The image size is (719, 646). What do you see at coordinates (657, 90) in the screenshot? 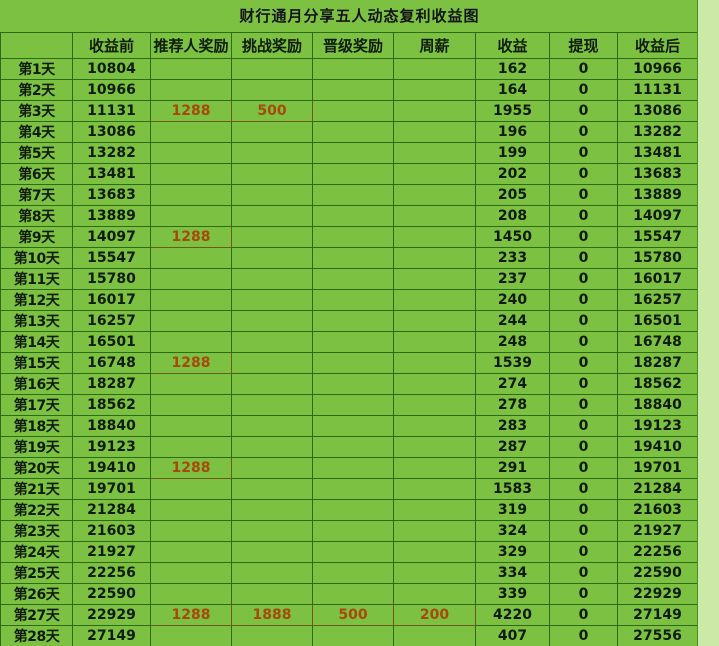
I see `cell-after: 11131` at bounding box center [657, 90].